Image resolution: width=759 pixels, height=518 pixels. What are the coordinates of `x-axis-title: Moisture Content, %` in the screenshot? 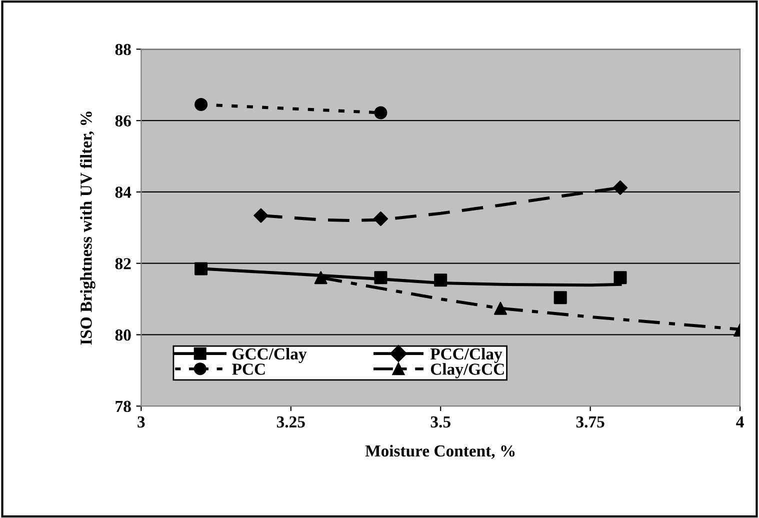 It's located at (440, 451).